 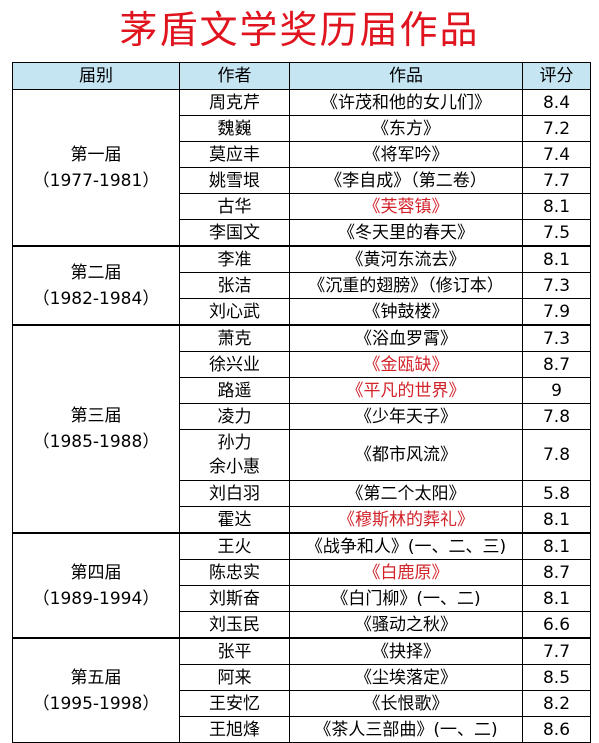 I want to click on table-row: 王旭烽 《茶人三部曲》(一、二) 8.6, so click(x=302, y=729).